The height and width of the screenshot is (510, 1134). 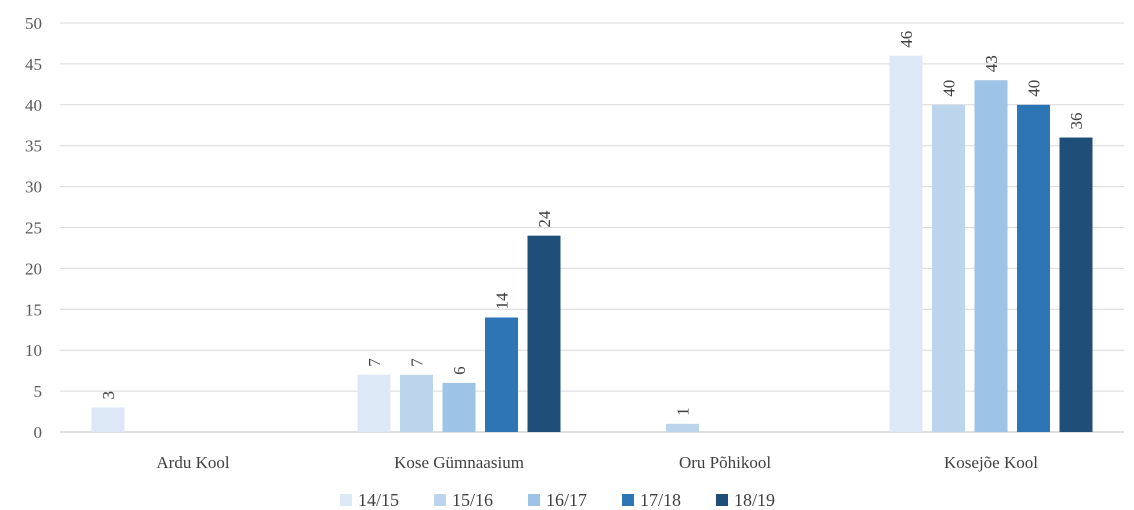 What do you see at coordinates (472, 500) in the screenshot?
I see `legend-label: 15/16` at bounding box center [472, 500].